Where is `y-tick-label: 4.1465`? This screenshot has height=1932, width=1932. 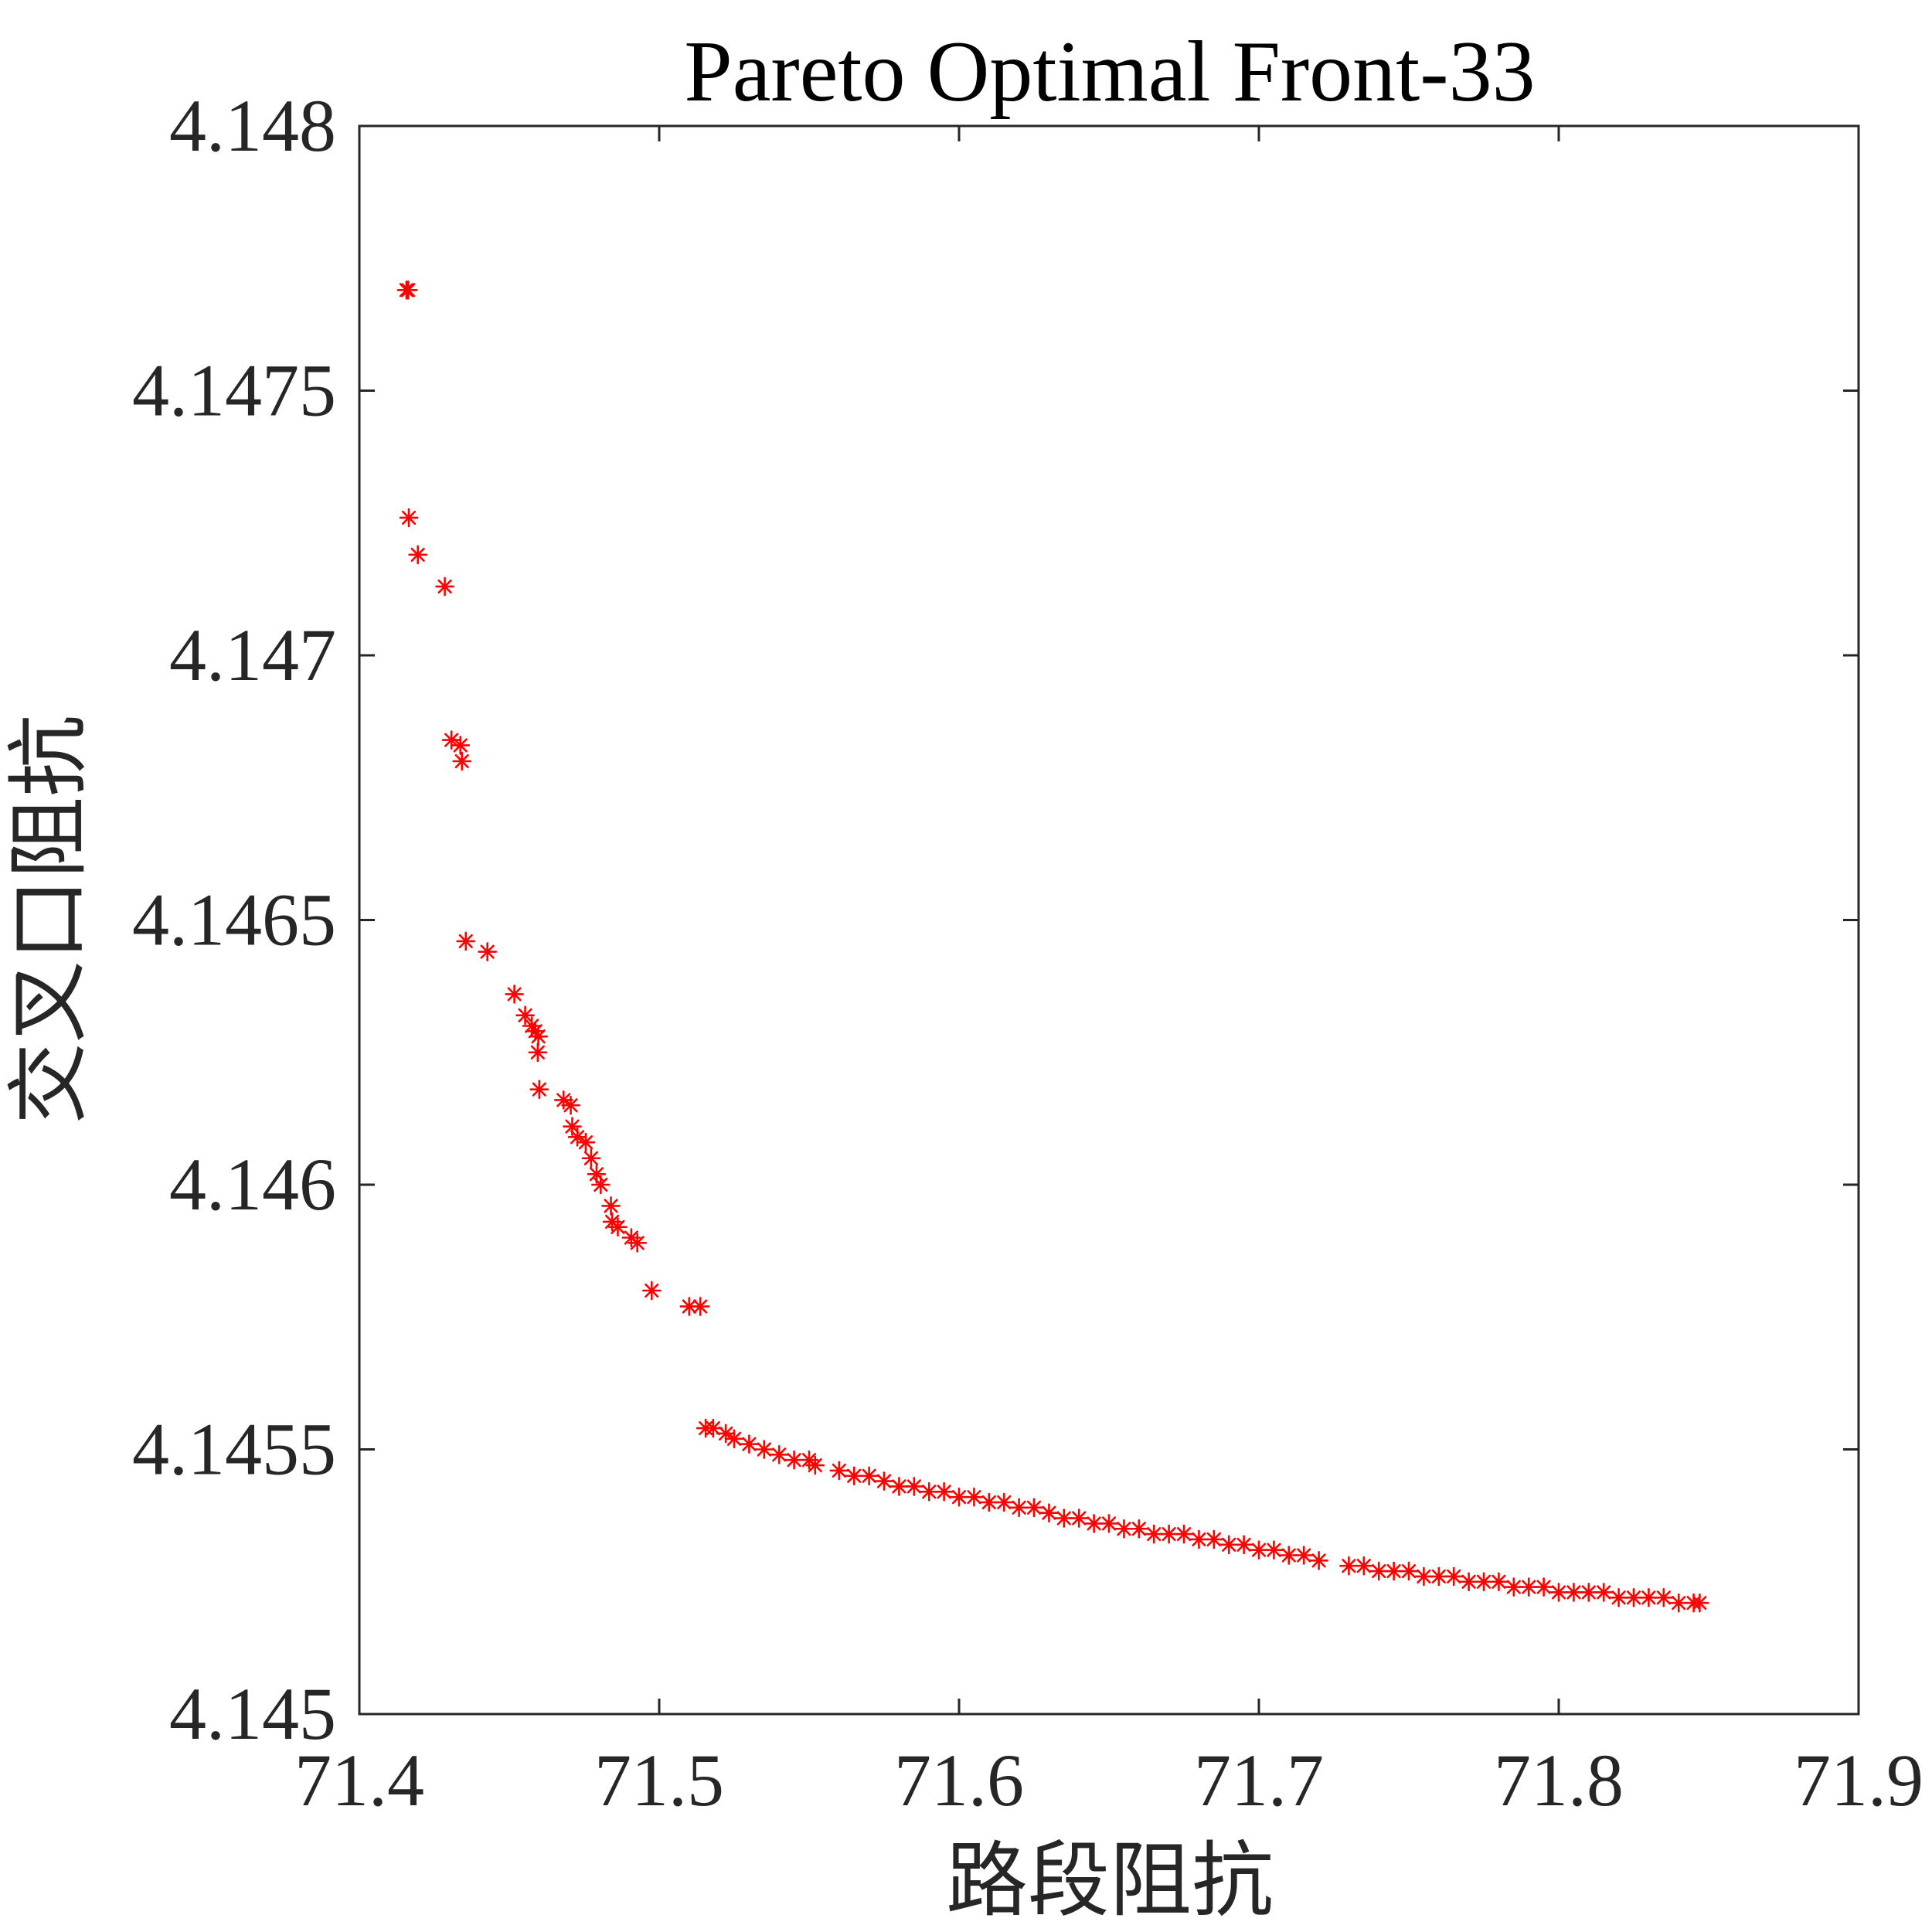
y-tick-label: 4.1465 is located at coordinates (234, 920).